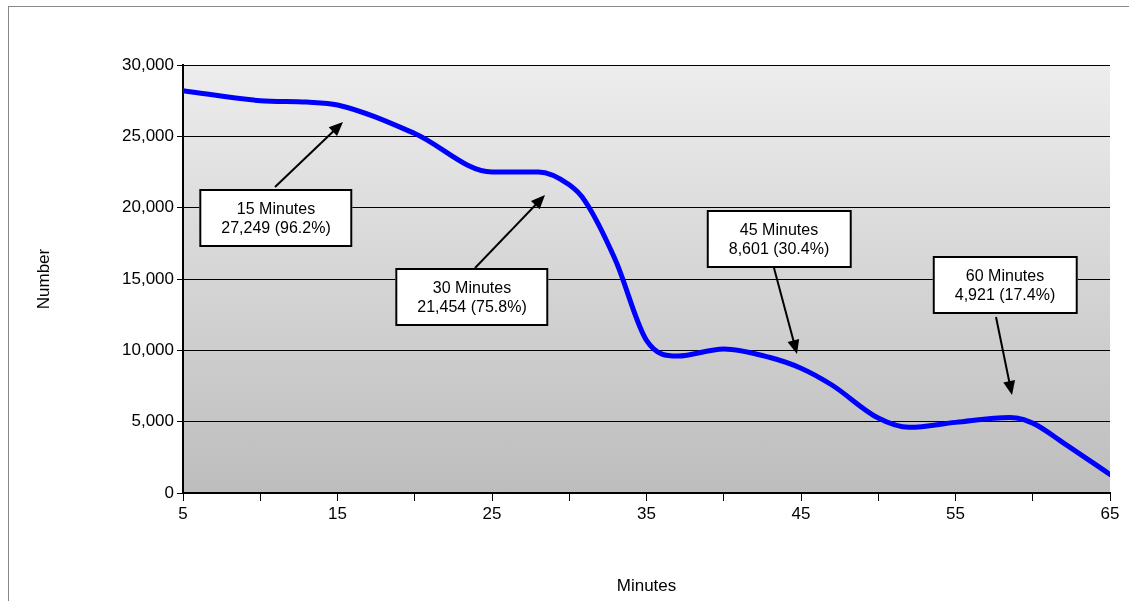 Image resolution: width=1129 pixels, height=601 pixels. I want to click on annotation: 15 Minutes 27,249 (96.2%), so click(276, 218).